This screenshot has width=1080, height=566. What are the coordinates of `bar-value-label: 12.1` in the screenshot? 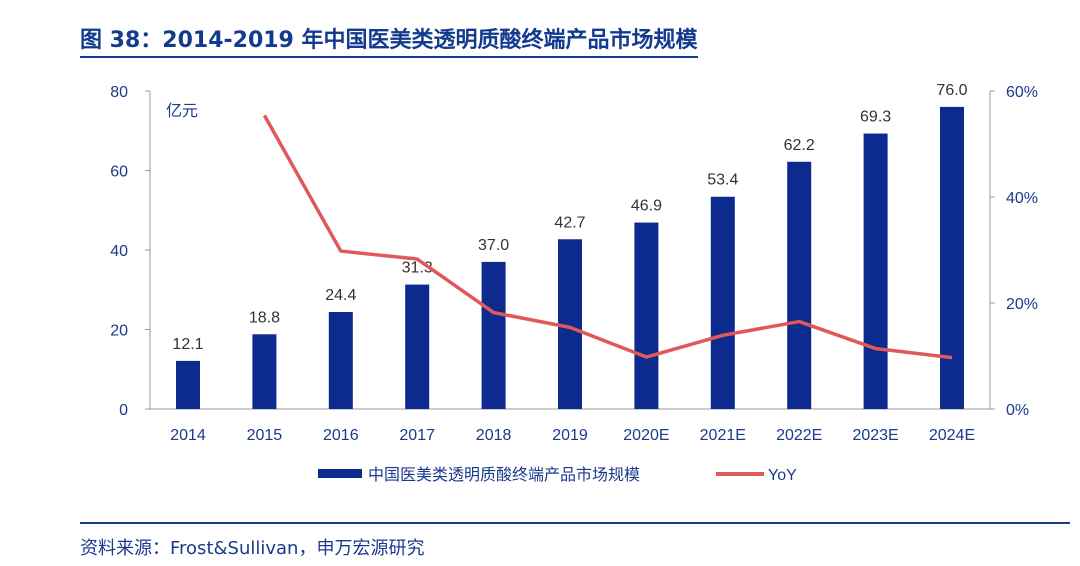 It's located at (187, 344).